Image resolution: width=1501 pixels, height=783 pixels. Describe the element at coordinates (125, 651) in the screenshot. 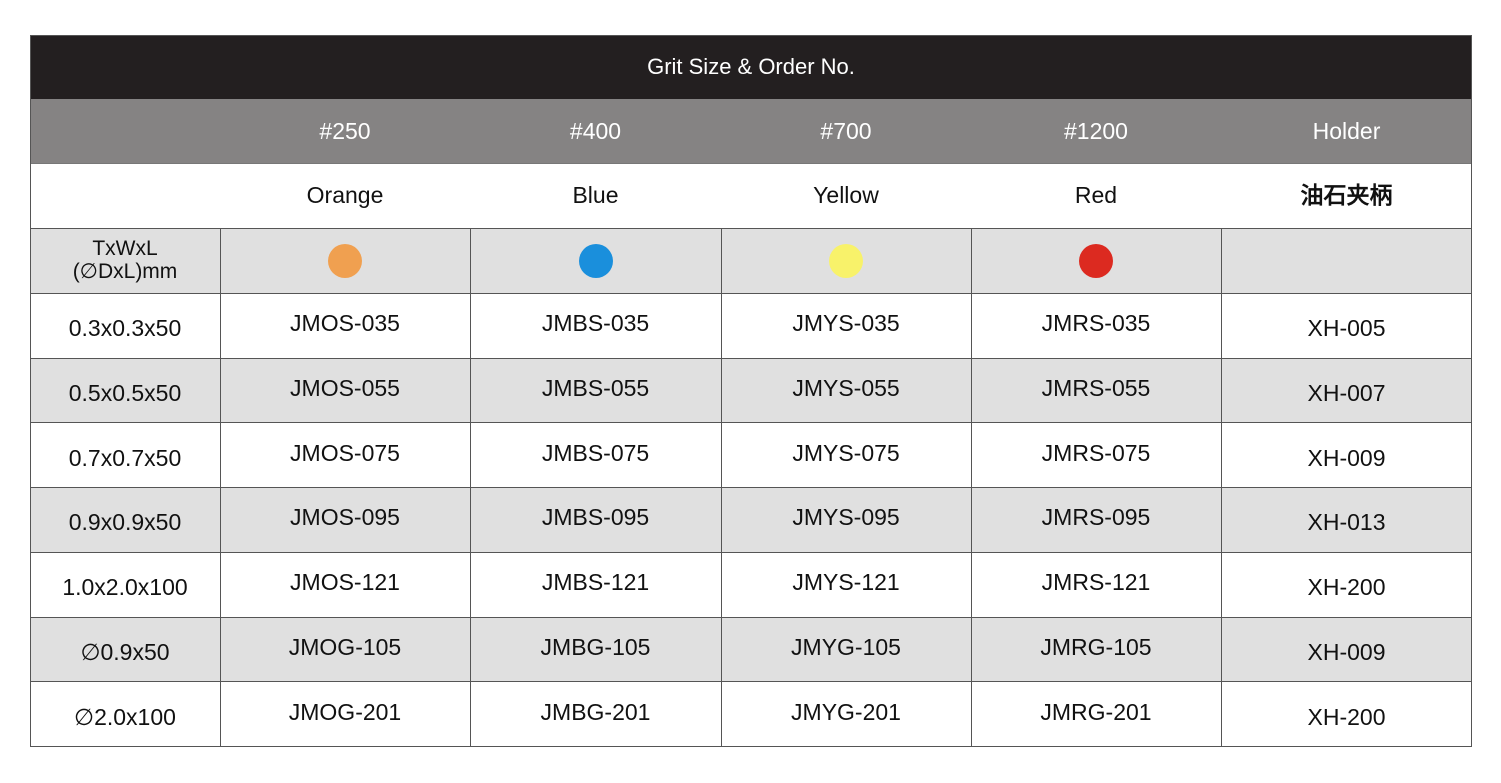

I see `size-cell: ∅0.9x50` at that location.